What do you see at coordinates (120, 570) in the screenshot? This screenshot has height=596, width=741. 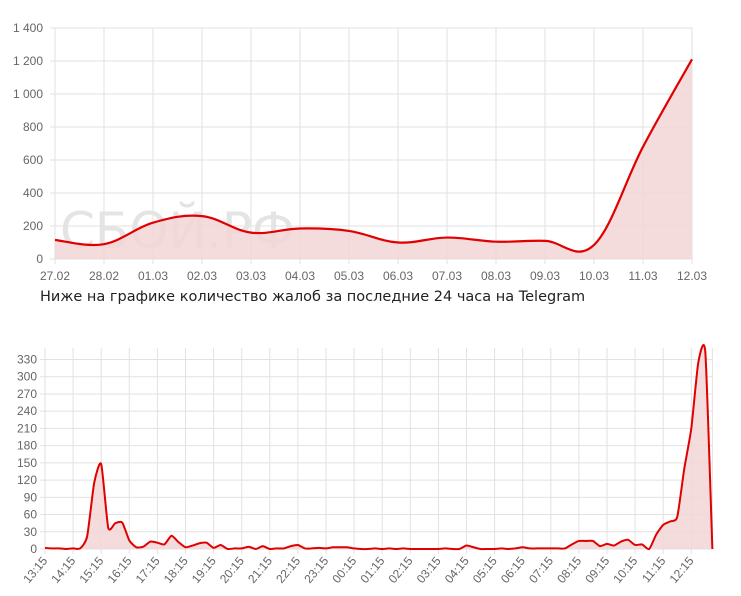 I see `x-tick-label: 16:15` at bounding box center [120, 570].